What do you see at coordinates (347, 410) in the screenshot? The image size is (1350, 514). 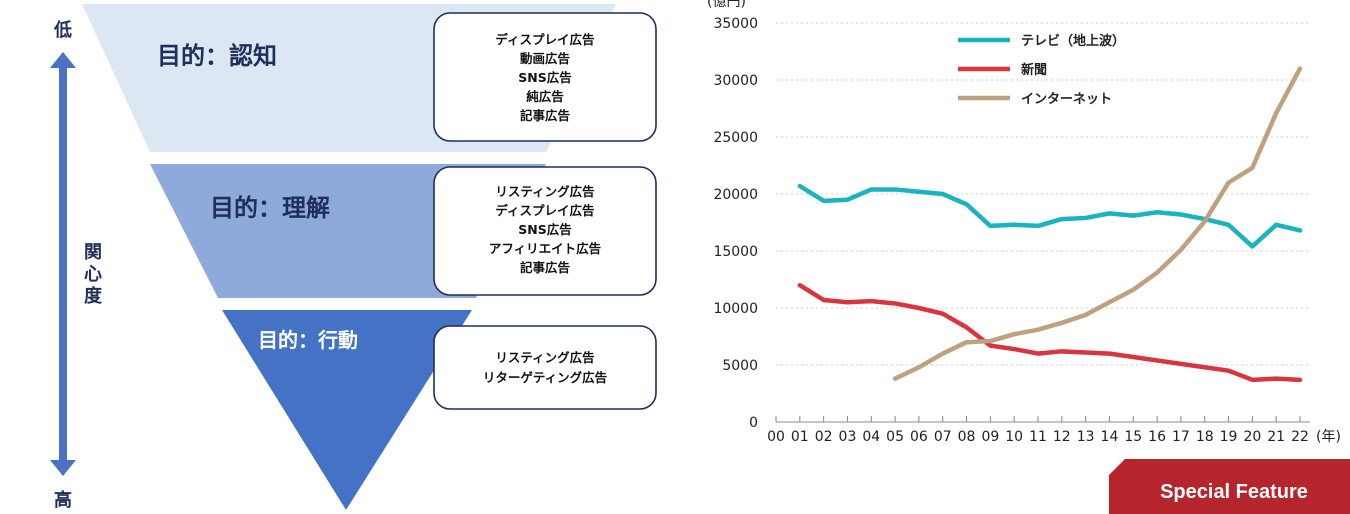 I see `funnel-stage-action` at bounding box center [347, 410].